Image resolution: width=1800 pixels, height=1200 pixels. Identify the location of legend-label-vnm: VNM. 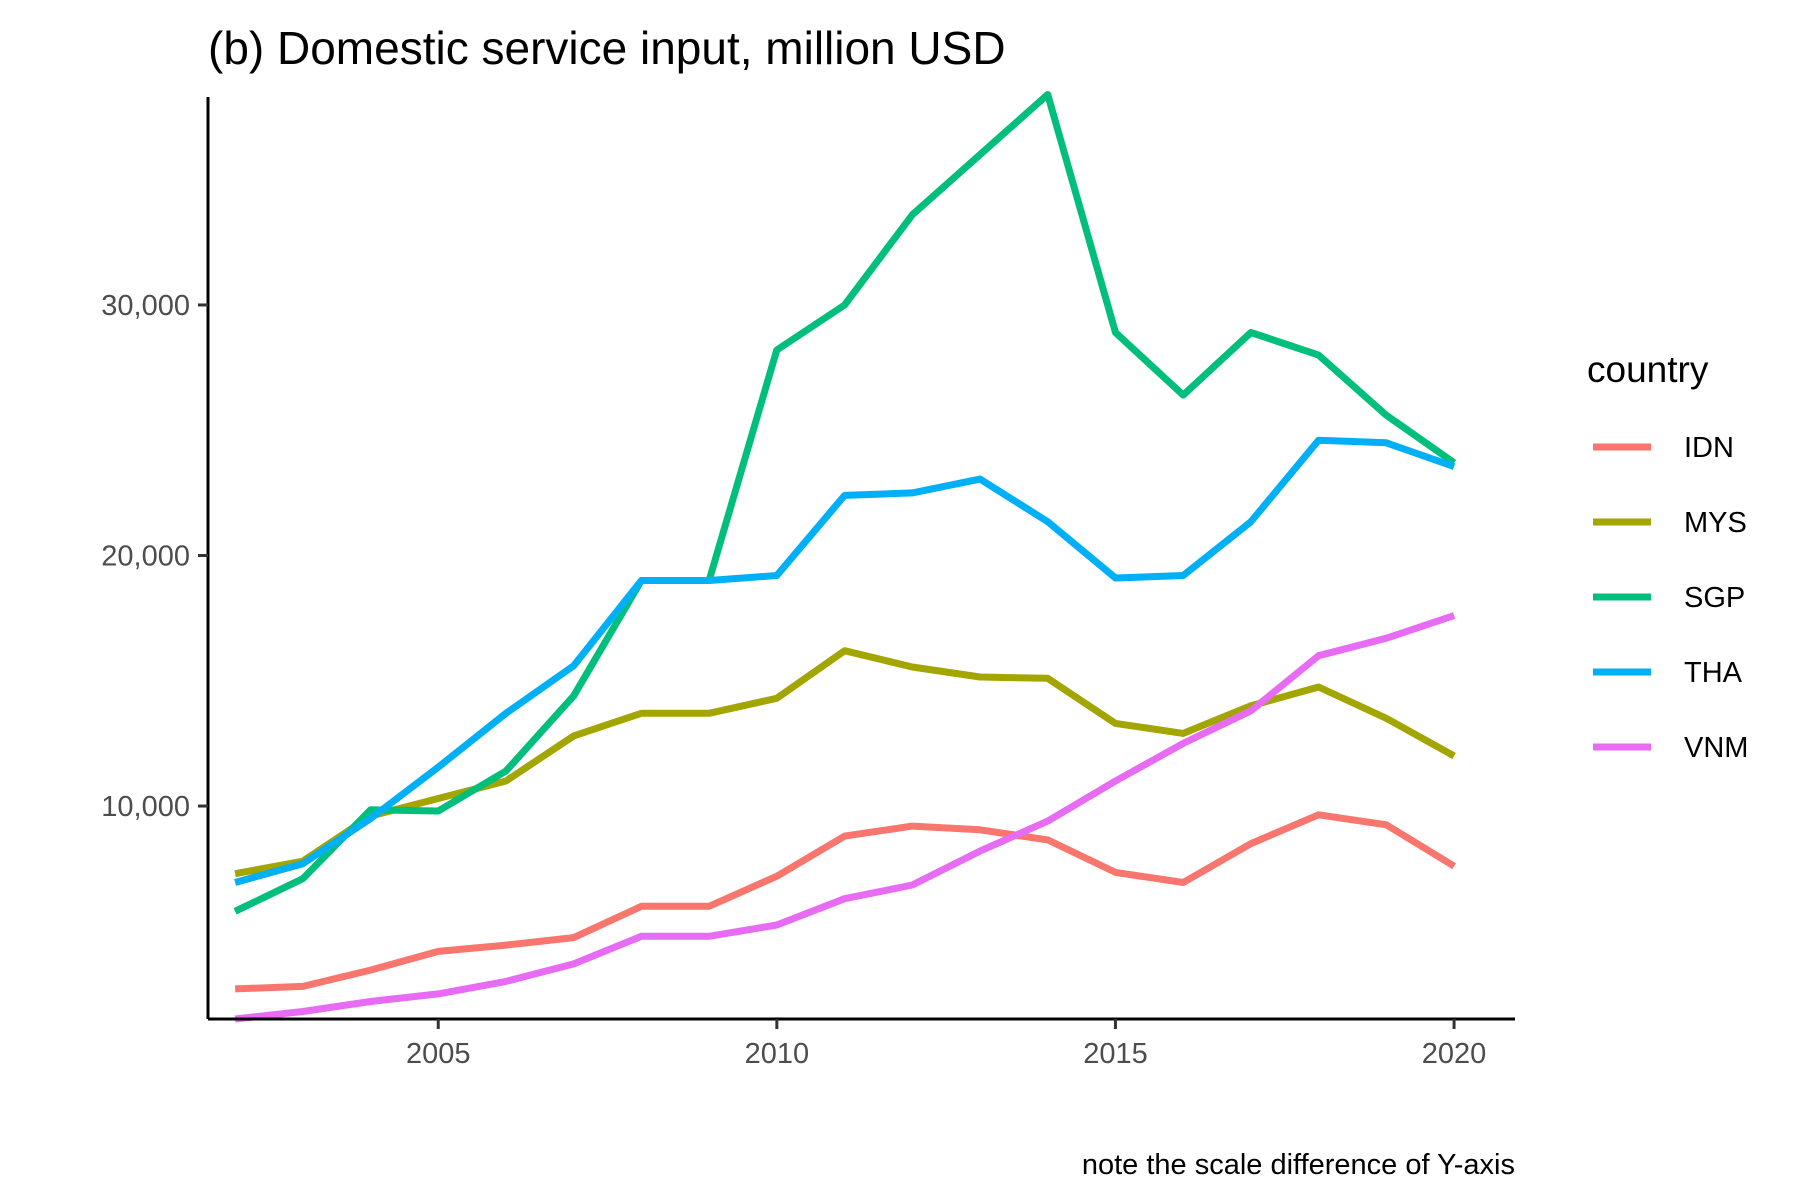
(1716, 748).